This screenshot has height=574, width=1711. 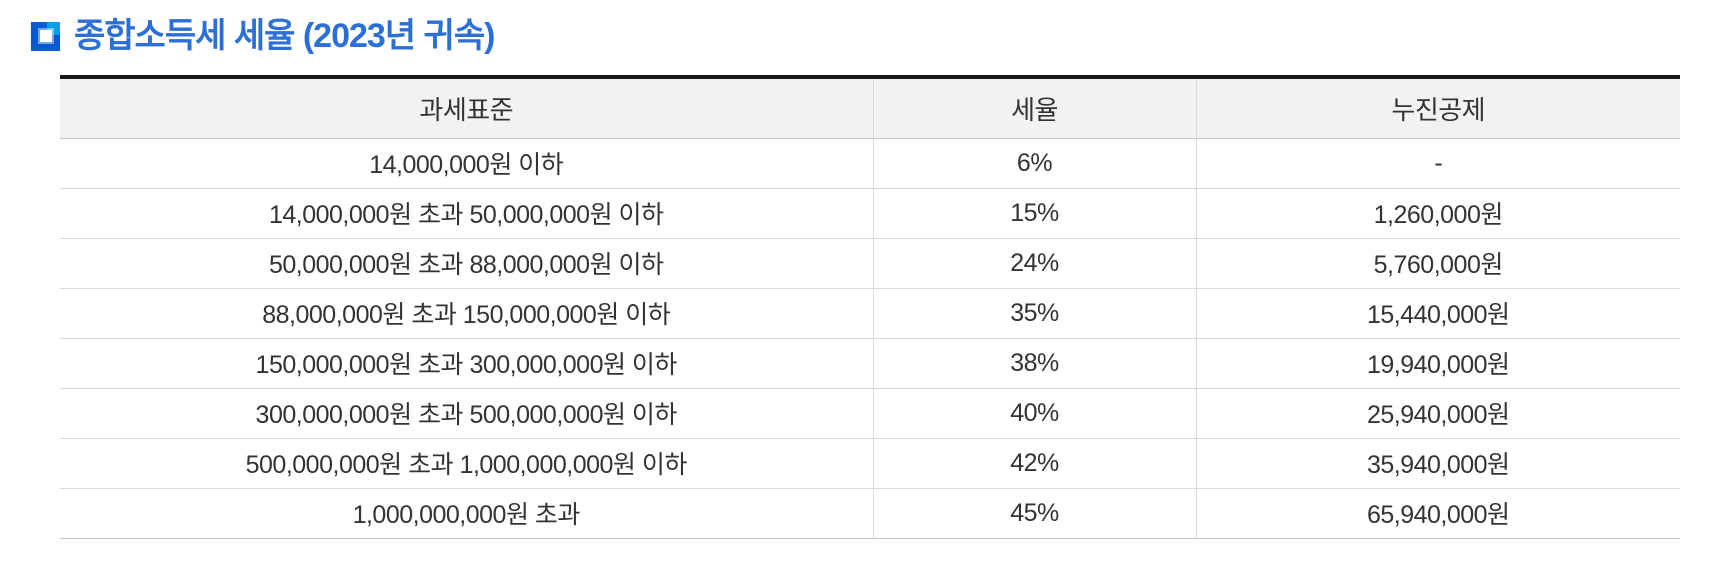 I want to click on cell-tax-rate: 40%, so click(x=1035, y=413).